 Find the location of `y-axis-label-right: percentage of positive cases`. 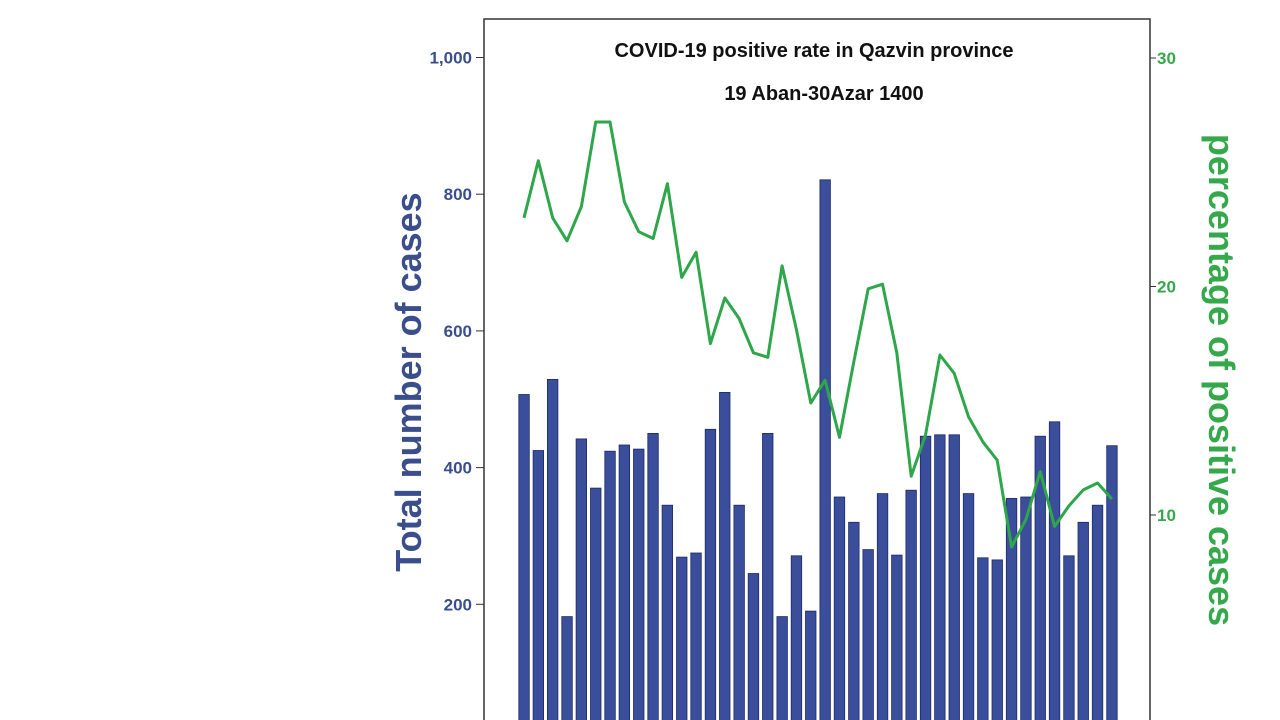

y-axis-label-right: percentage of positive cases is located at coordinates (1221, 380).